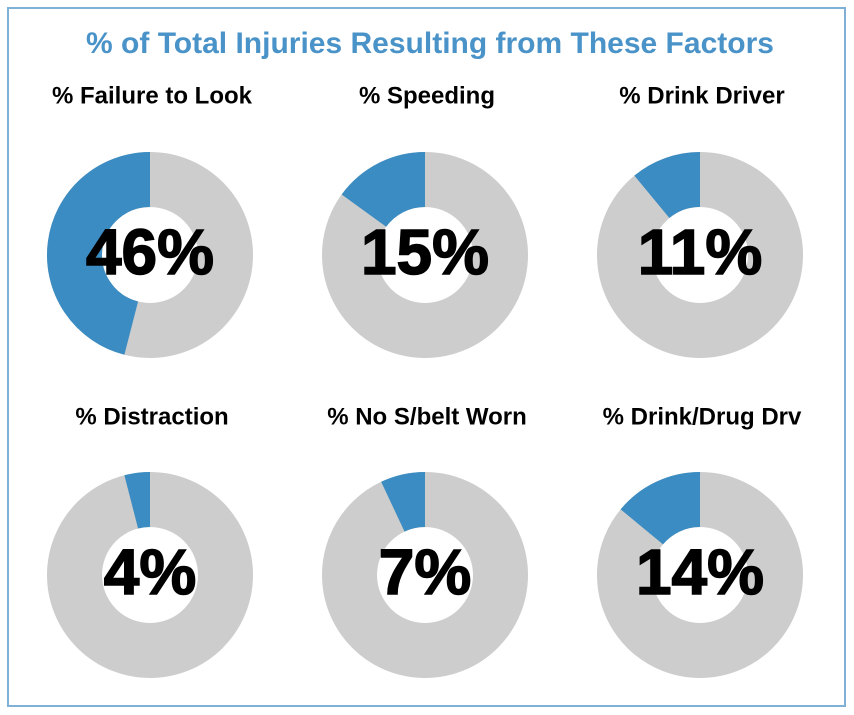 This screenshot has height=715, width=854. I want to click on donut-title: % Distraction, so click(151, 416).